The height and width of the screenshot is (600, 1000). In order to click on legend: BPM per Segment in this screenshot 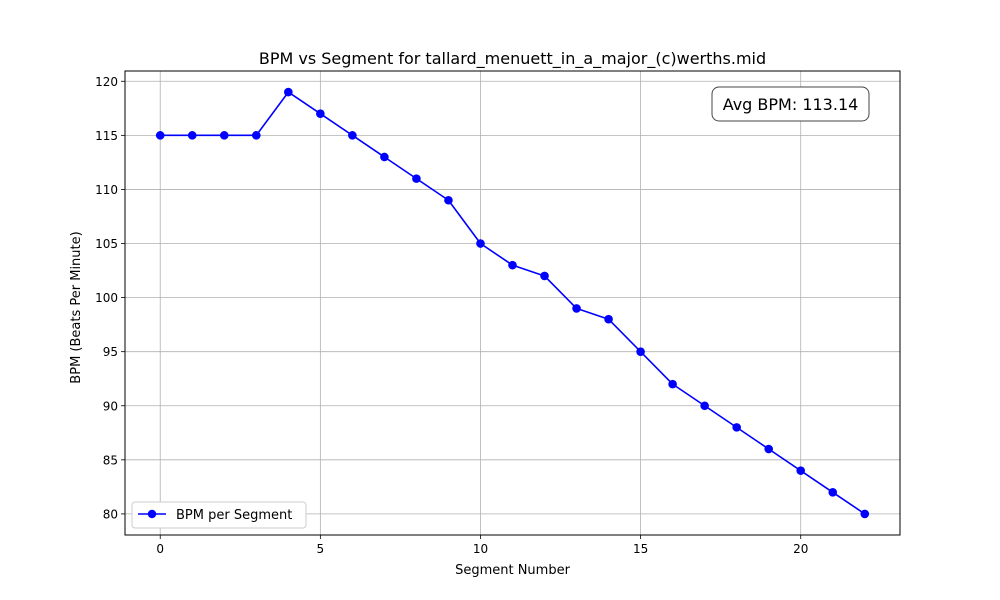, I will do `click(219, 515)`.